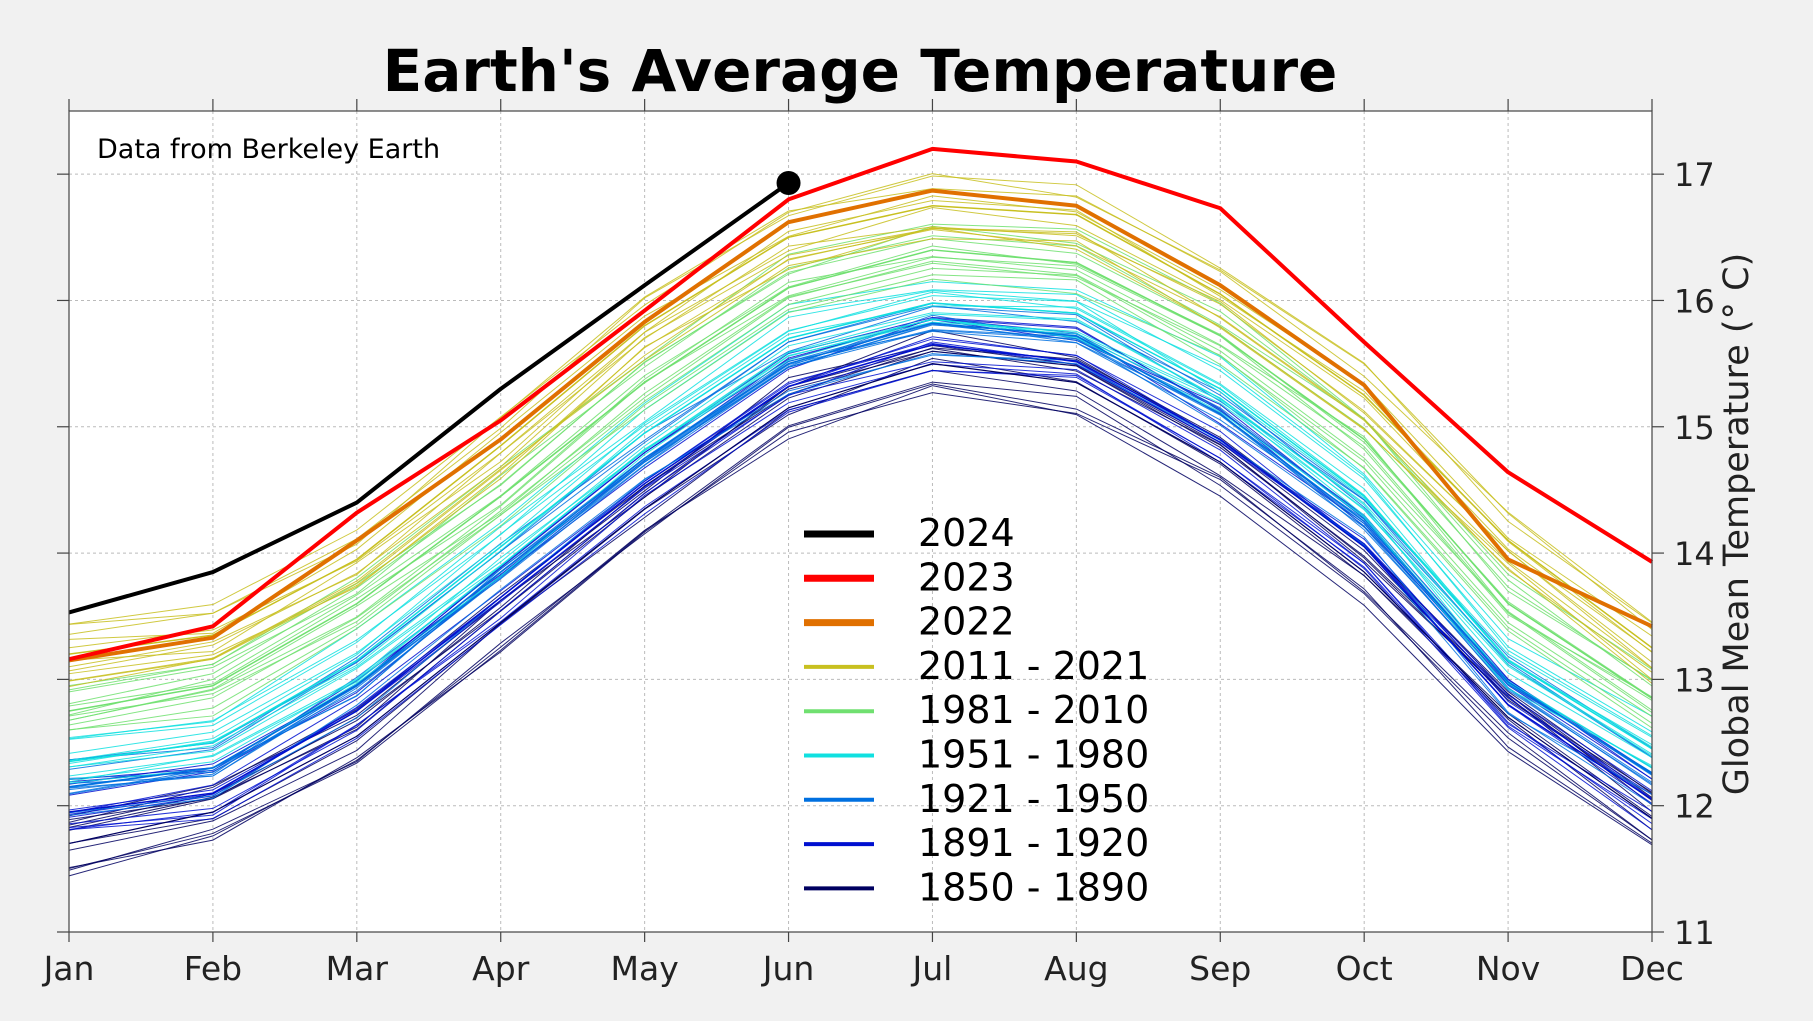 Image resolution: width=1813 pixels, height=1021 pixels. What do you see at coordinates (645, 968) in the screenshot?
I see `x-tick-label: May` at bounding box center [645, 968].